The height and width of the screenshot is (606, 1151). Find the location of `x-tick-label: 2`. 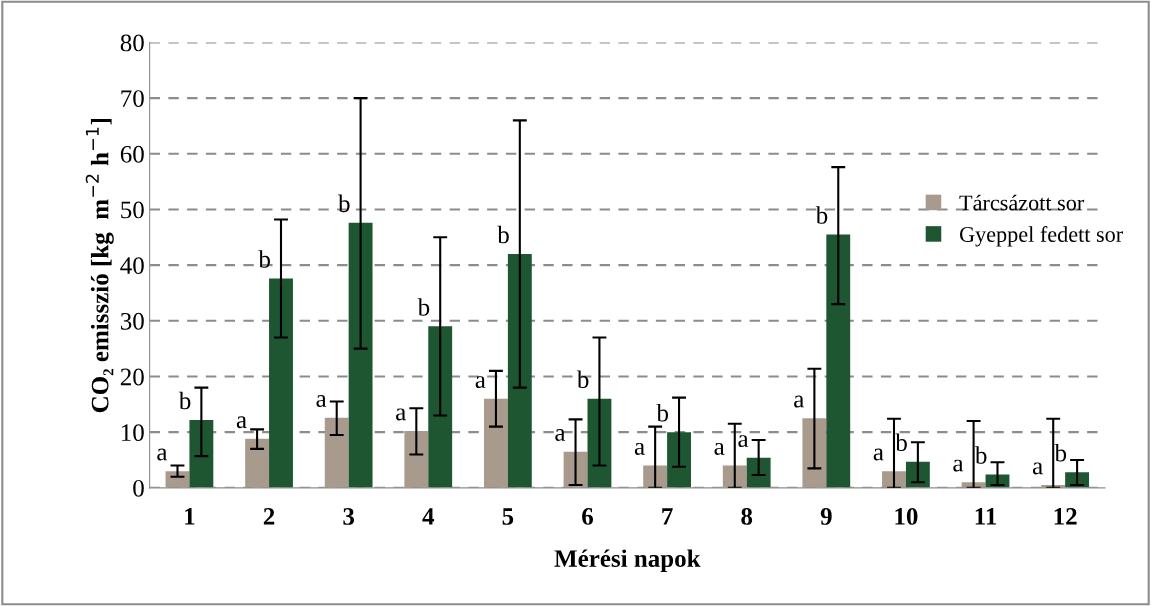

x-tick-label: 2 is located at coordinates (269, 516).